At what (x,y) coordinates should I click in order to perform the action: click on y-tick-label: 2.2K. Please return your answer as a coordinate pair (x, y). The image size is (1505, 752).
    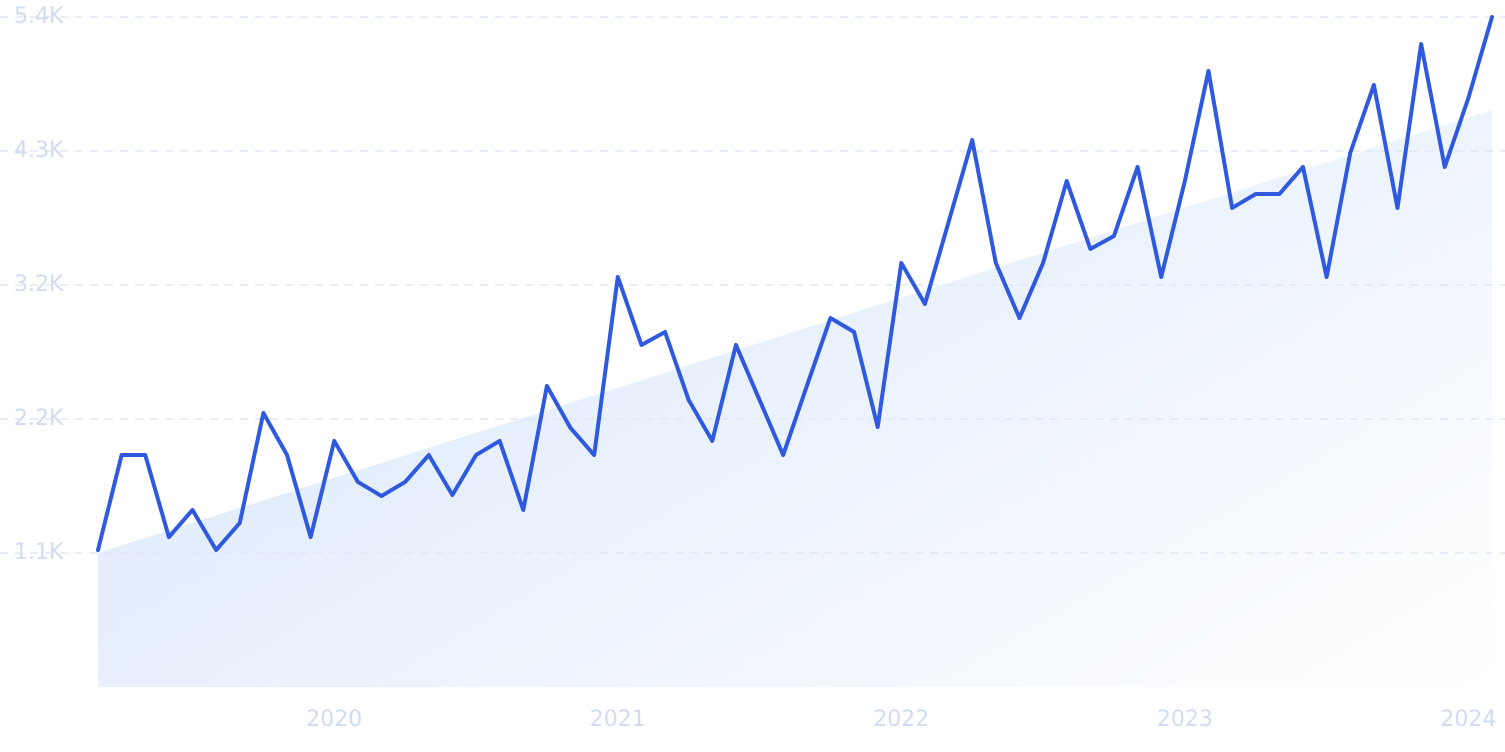
    Looking at the image, I should click on (39, 418).